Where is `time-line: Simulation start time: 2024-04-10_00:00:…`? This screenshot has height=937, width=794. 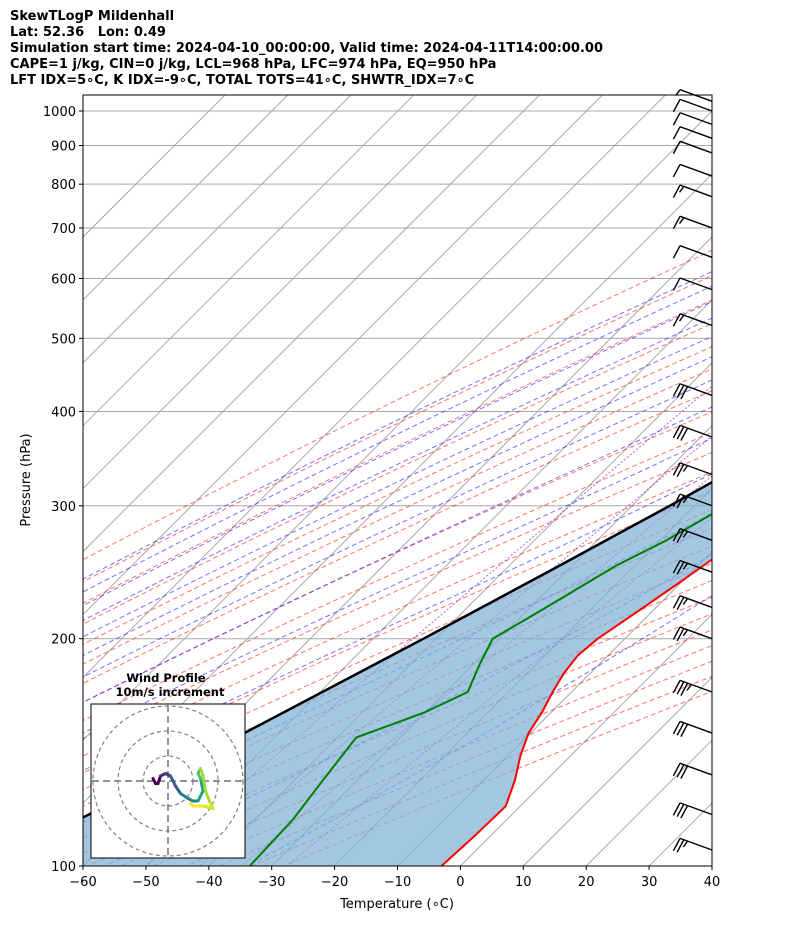 time-line: Simulation start time: 2024-04-10_00:00:… is located at coordinates (306, 48).